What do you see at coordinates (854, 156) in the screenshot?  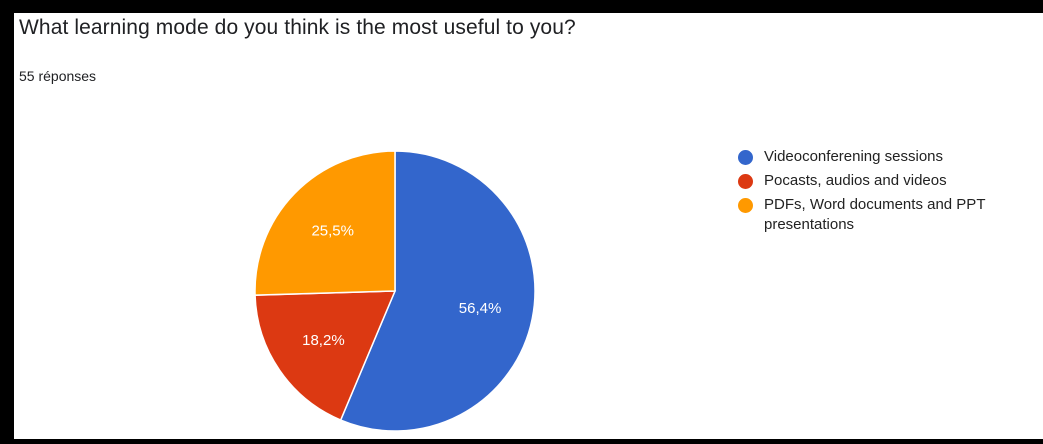 I see `legend-label: Videoconferening sessions` at bounding box center [854, 156].